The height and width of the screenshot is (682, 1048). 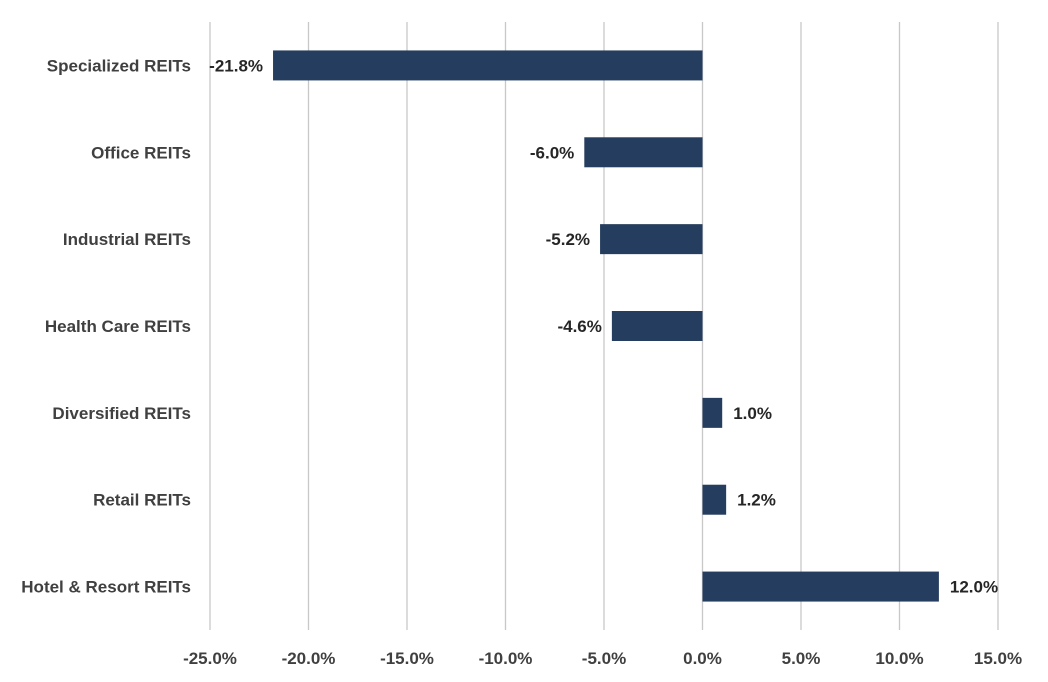 What do you see at coordinates (141, 152) in the screenshot?
I see `category-label: Office REITs` at bounding box center [141, 152].